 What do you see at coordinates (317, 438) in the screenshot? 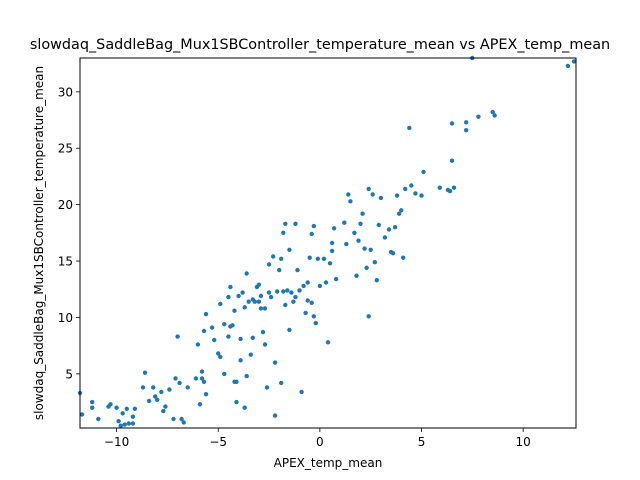
I see `x-axis-ticks: −10 −5 0 5 10` at bounding box center [317, 438].